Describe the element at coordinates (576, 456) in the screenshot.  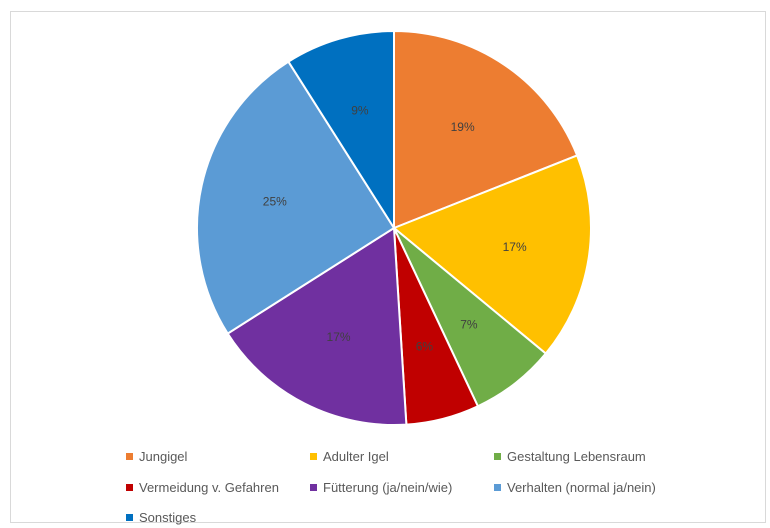
I see `legend-label: Gestaltung Lebensraum` at that location.